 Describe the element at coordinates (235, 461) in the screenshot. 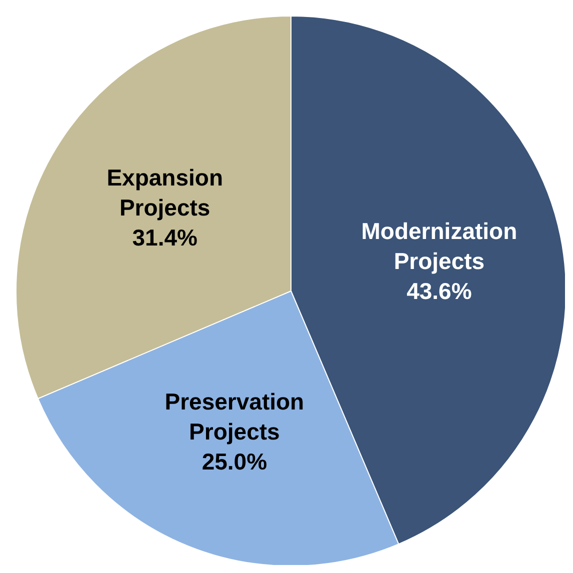

I see `data-label: 25.0%` at that location.